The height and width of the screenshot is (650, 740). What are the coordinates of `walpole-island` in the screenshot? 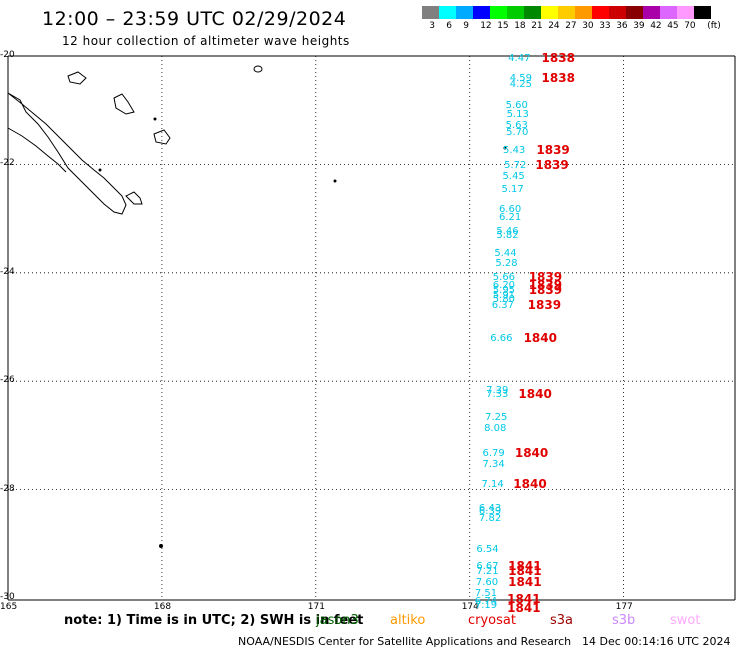 It's located at (258, 69).